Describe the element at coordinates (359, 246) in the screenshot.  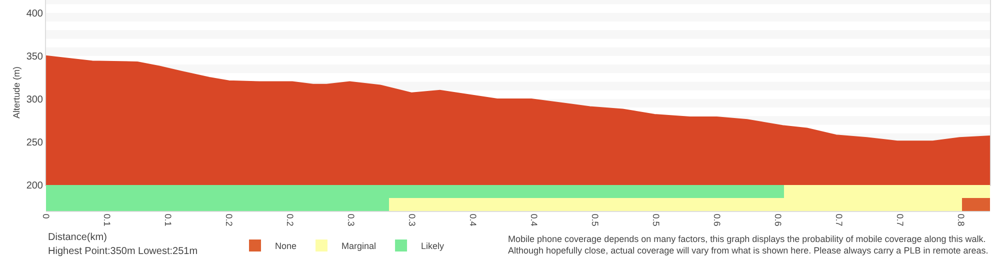
I see `legend-label: Marginal` at that location.